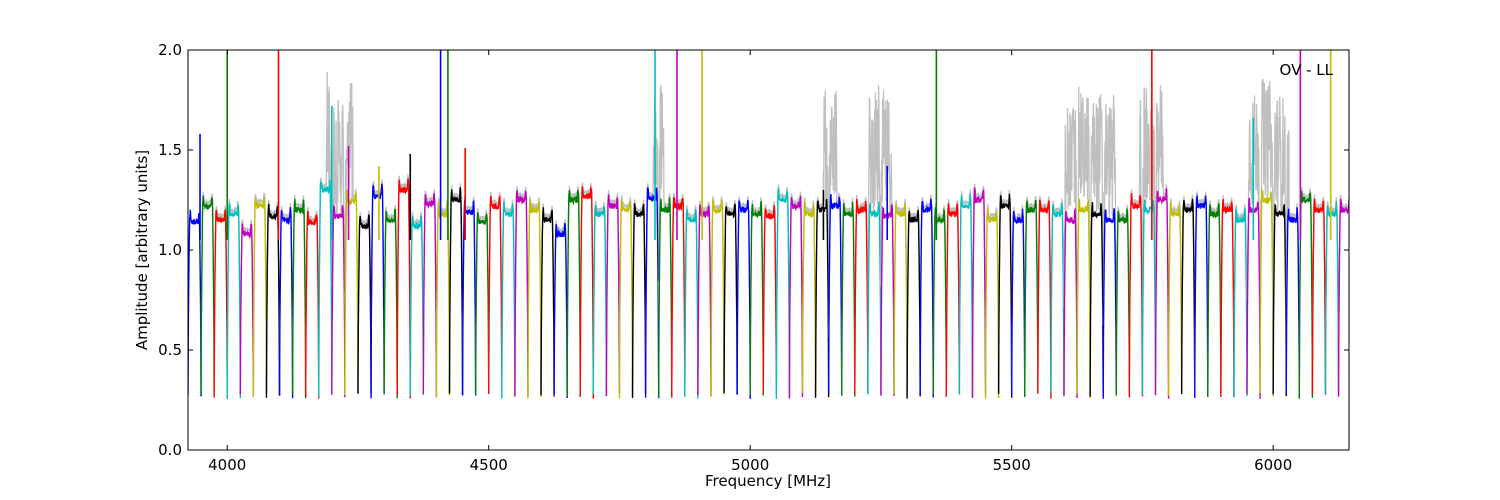 This screenshot has height=500, width=1500. What do you see at coordinates (227, 465) in the screenshot?
I see `x-tick-label-0: 4000` at bounding box center [227, 465].